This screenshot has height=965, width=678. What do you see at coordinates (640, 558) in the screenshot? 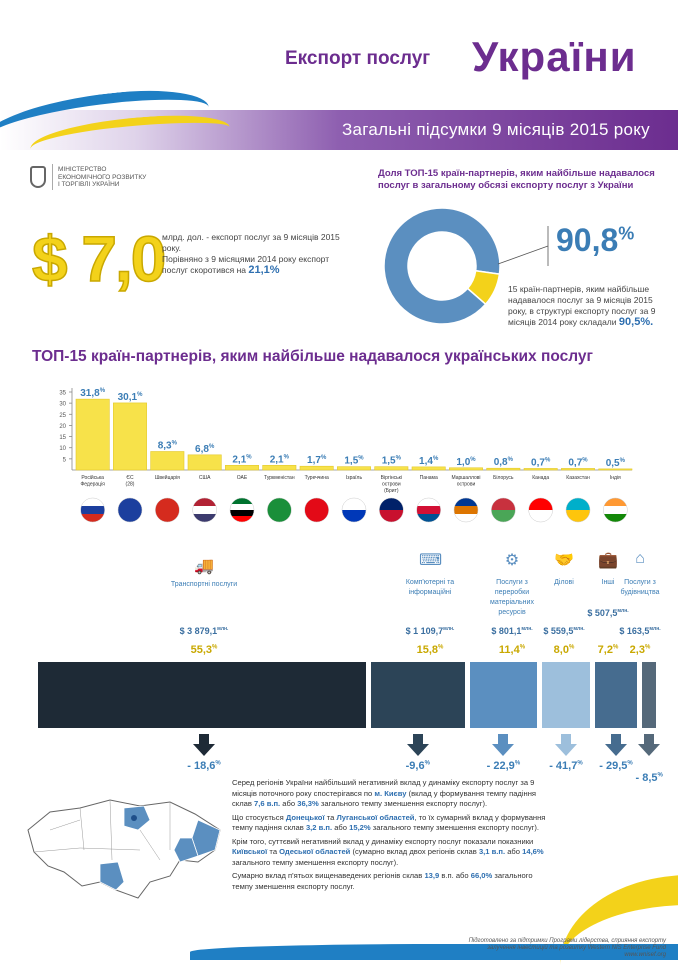
I see `house-hand-icon: ⌂` at bounding box center [640, 558].